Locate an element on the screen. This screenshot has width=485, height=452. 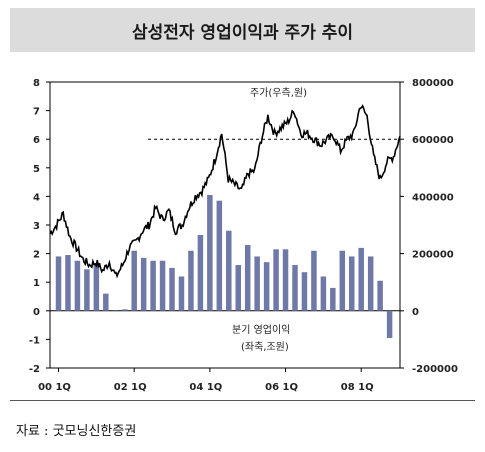
left-tick-label: 5 is located at coordinates (36, 169).